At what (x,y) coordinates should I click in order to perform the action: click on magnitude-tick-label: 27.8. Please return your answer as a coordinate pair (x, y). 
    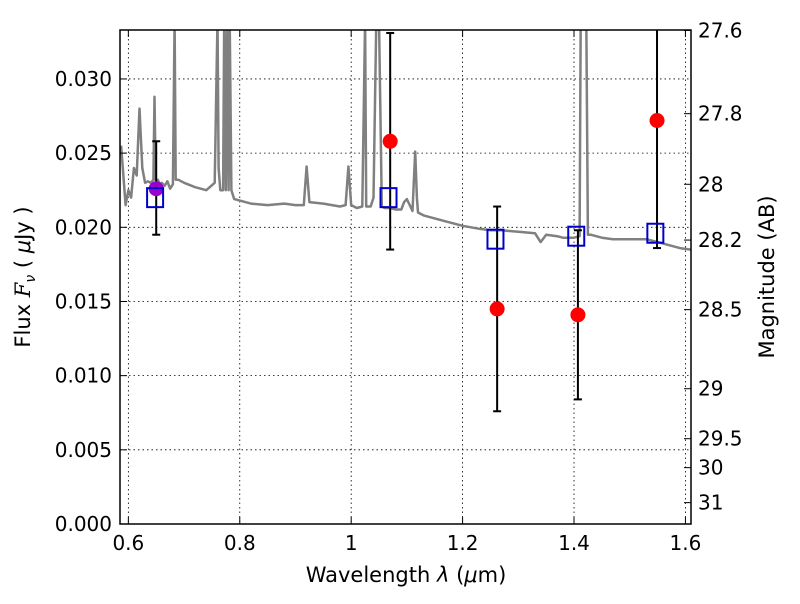
    Looking at the image, I should click on (720, 114).